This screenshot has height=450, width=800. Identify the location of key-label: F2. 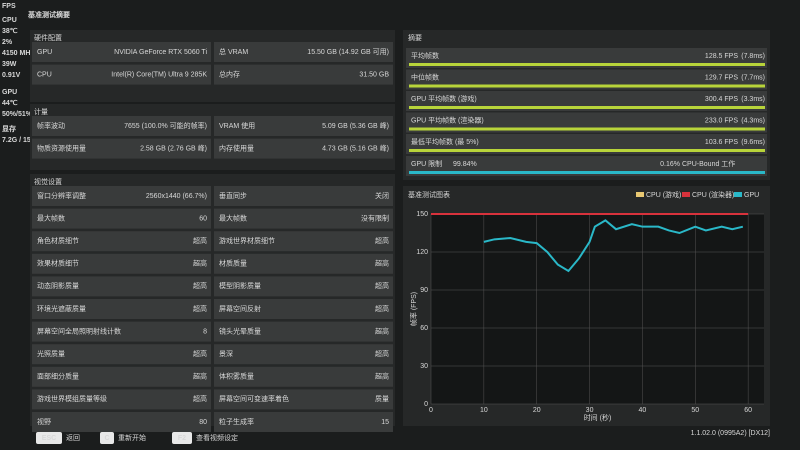
(182, 438).